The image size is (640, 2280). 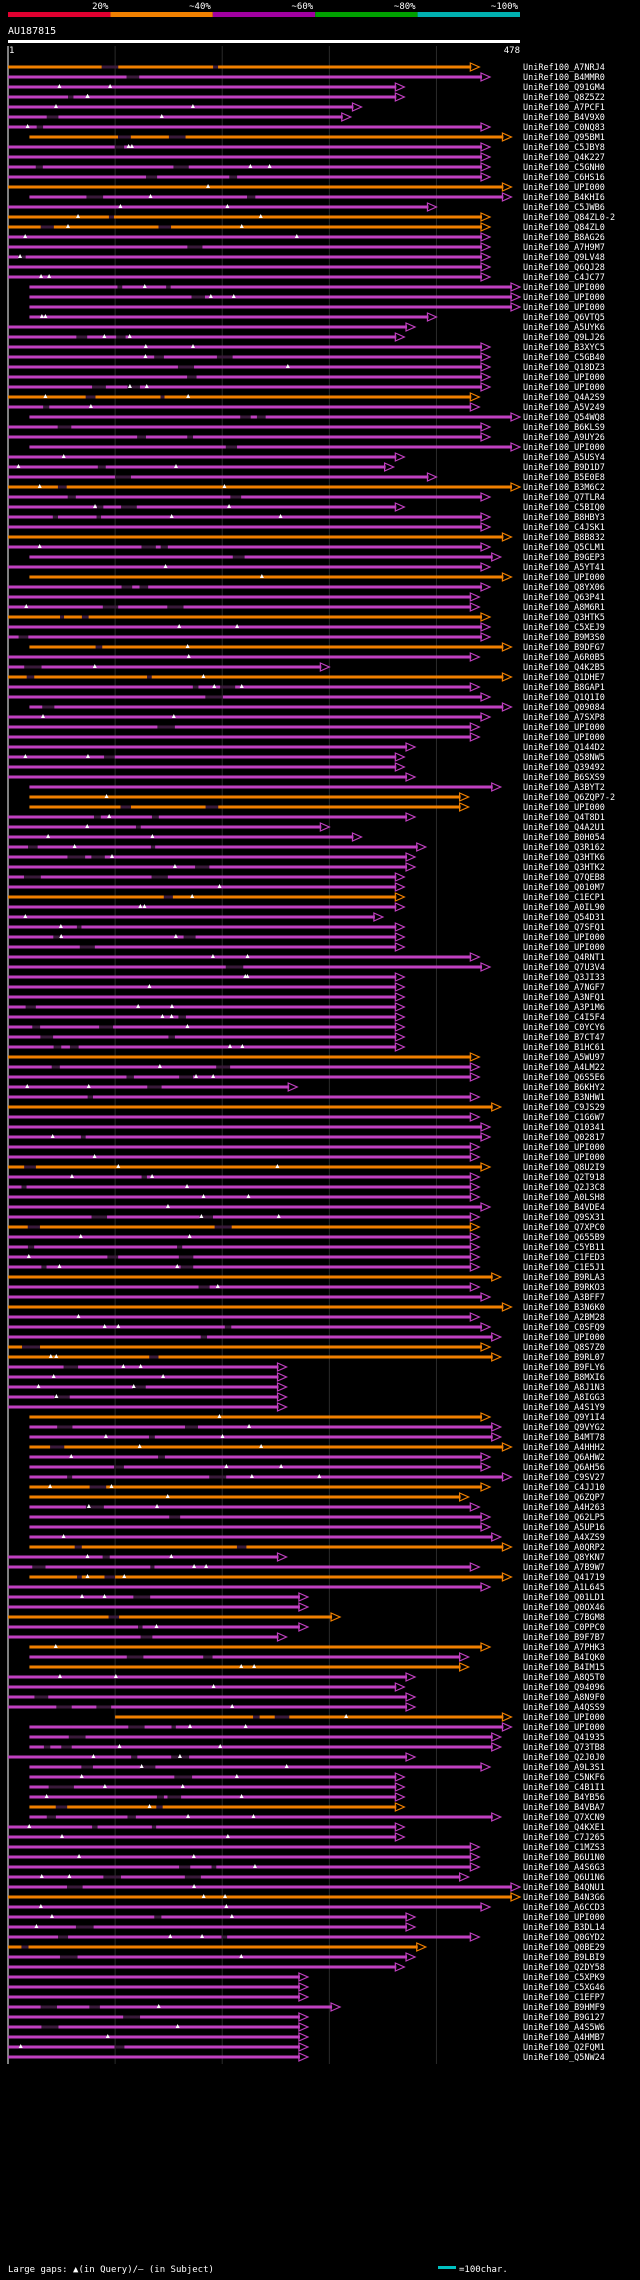 I want to click on hit-row: UniRef100_Q3R162, so click(x=306, y=847).